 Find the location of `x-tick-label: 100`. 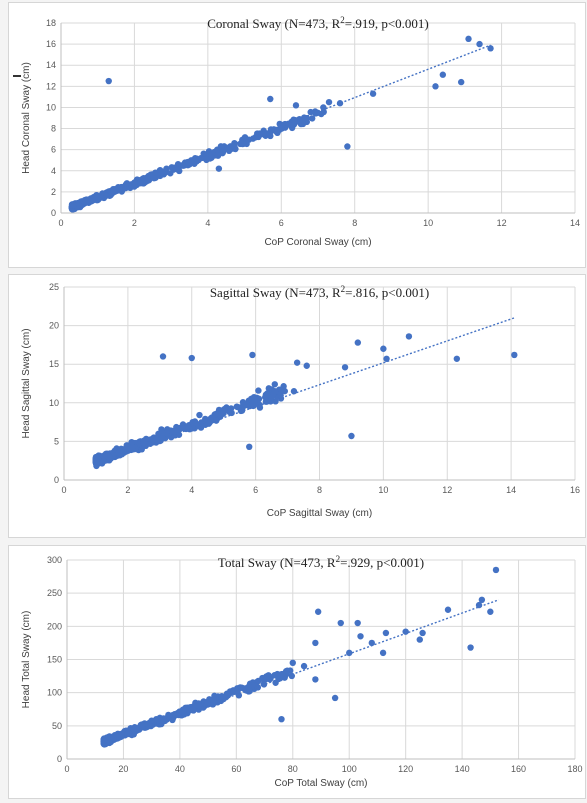

x-tick-label: 100 is located at coordinates (349, 769).